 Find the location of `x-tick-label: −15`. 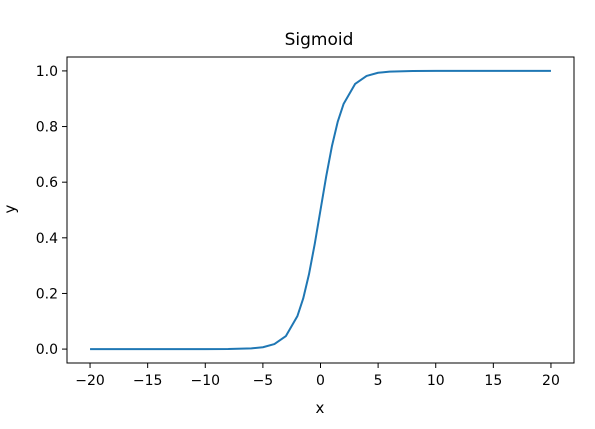

x-tick-label: −15 is located at coordinates (148, 381).